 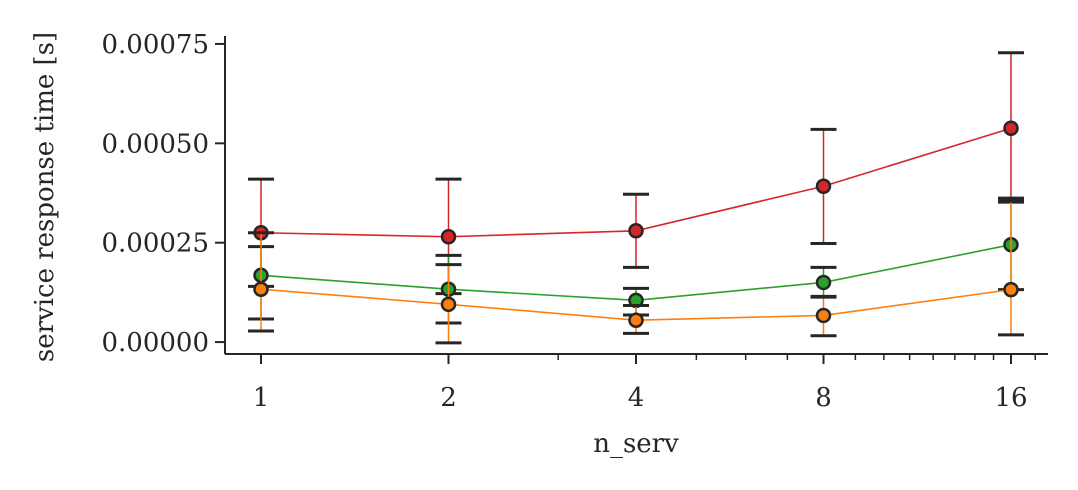 I want to click on y-tick-label: 0.00075, so click(x=155, y=45).